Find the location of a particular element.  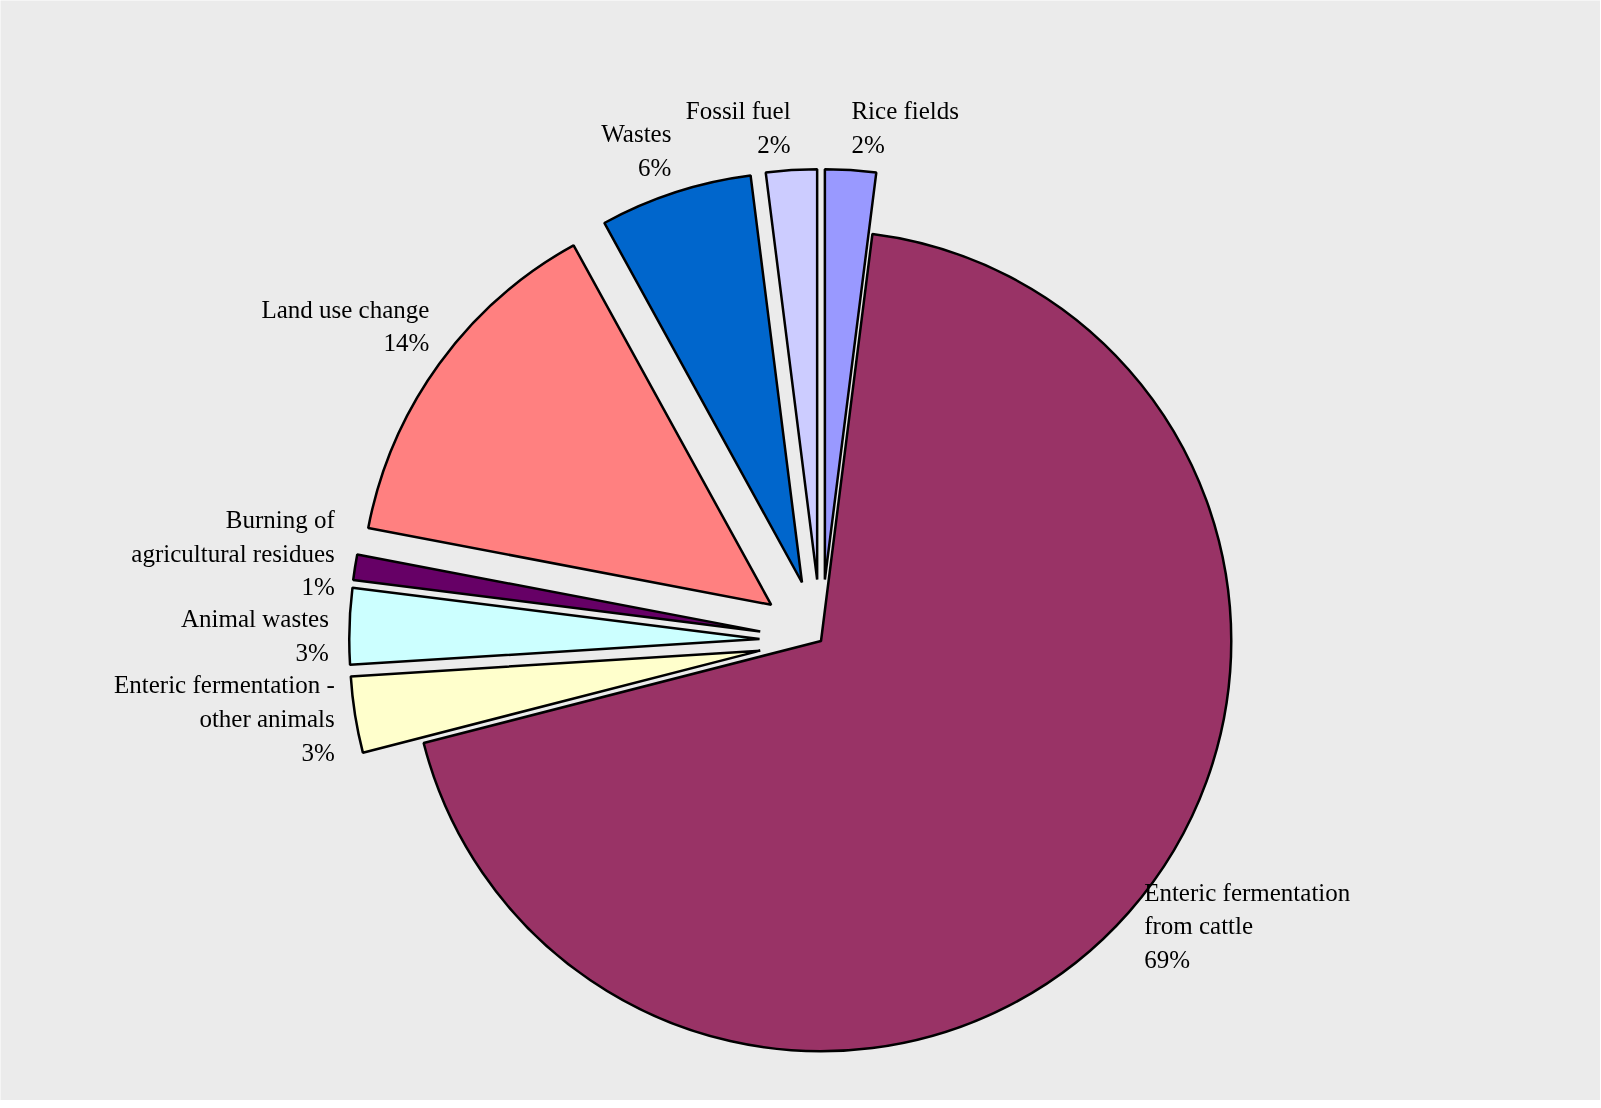

data-label: 14% is located at coordinates (406, 343).